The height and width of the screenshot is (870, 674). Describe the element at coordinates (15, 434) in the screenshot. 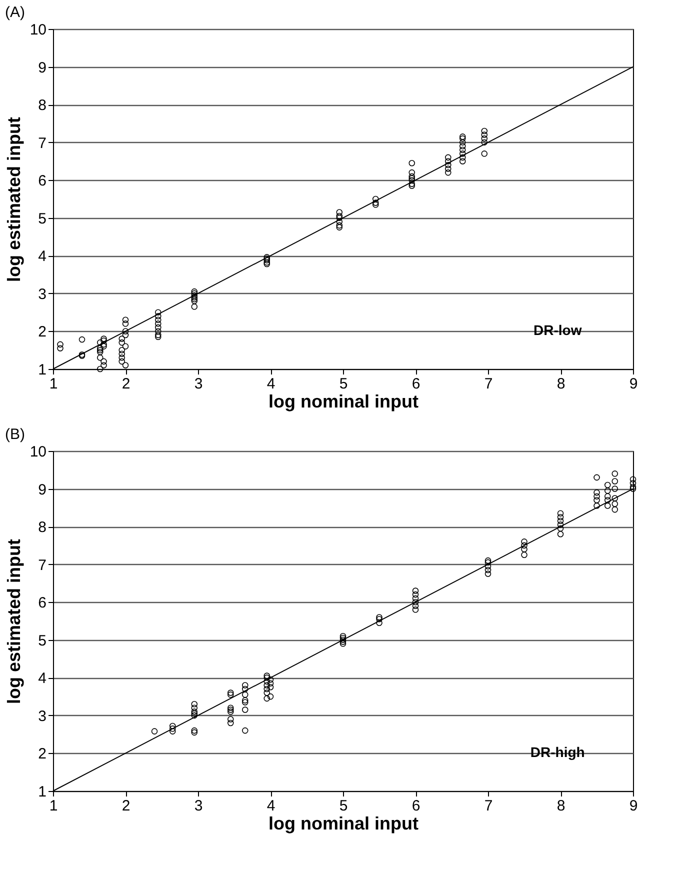

I see `chart-title: (B)` at that location.